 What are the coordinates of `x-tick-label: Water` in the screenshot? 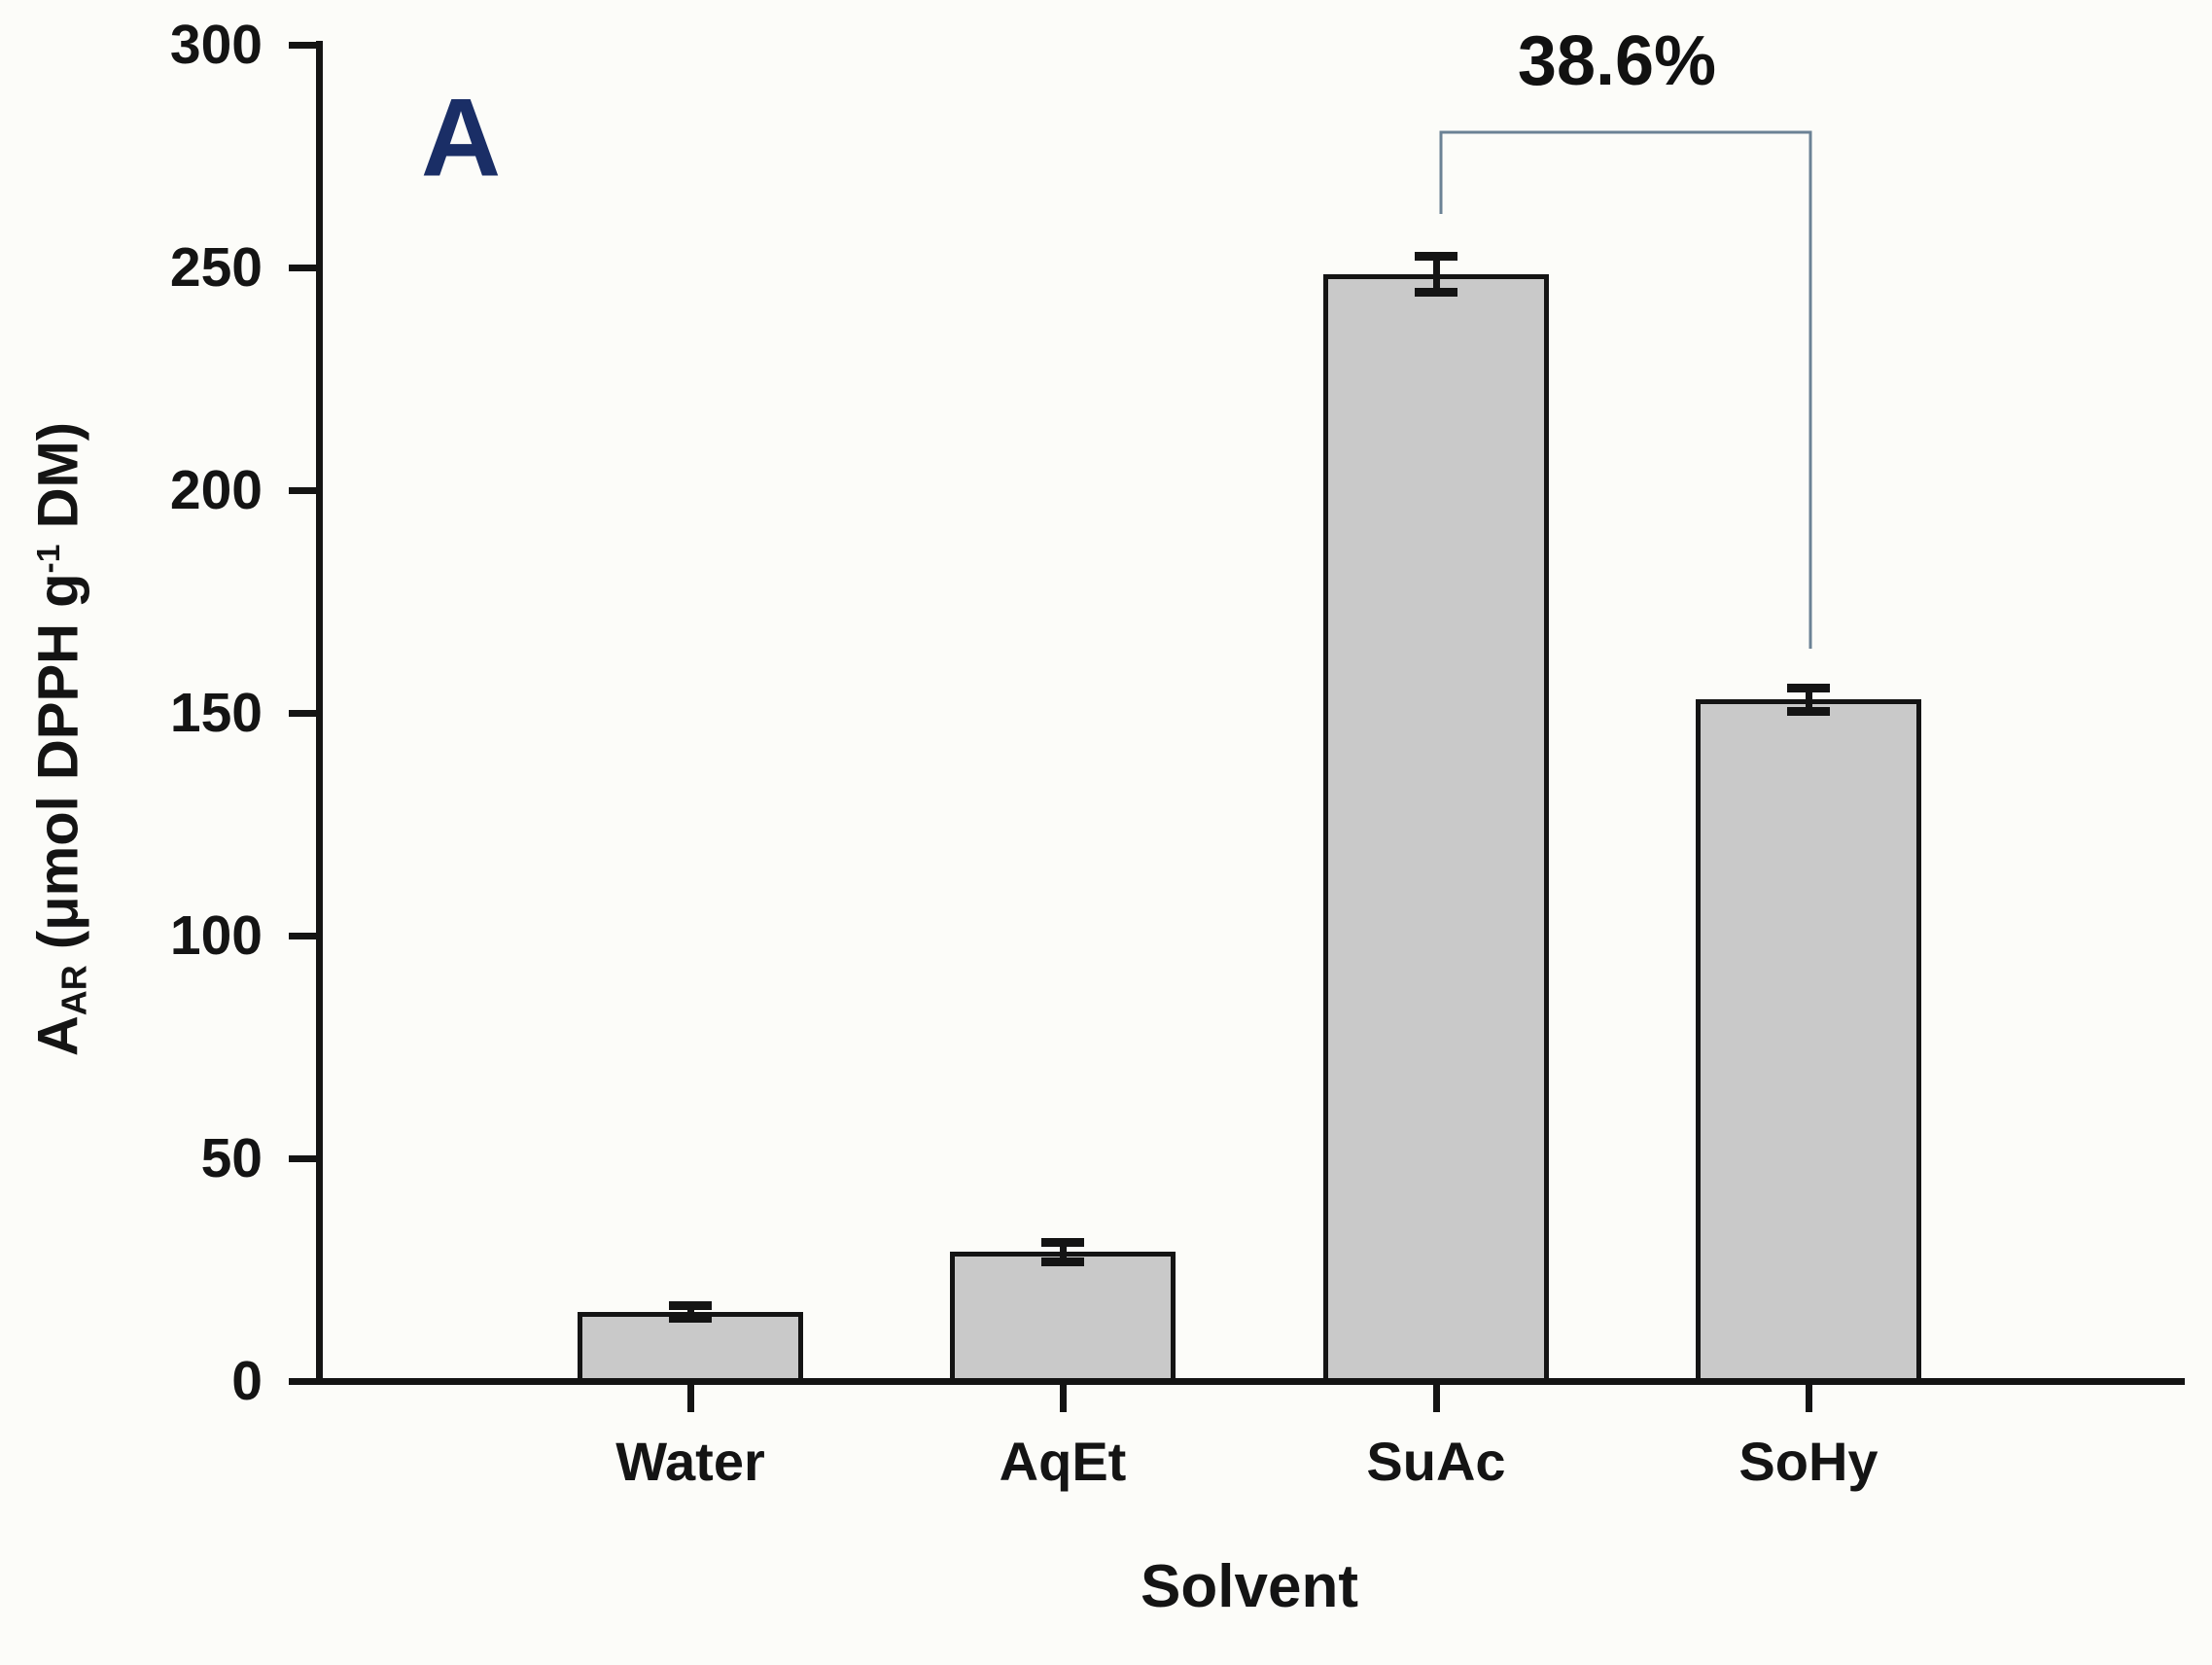 It's located at (690, 1461).